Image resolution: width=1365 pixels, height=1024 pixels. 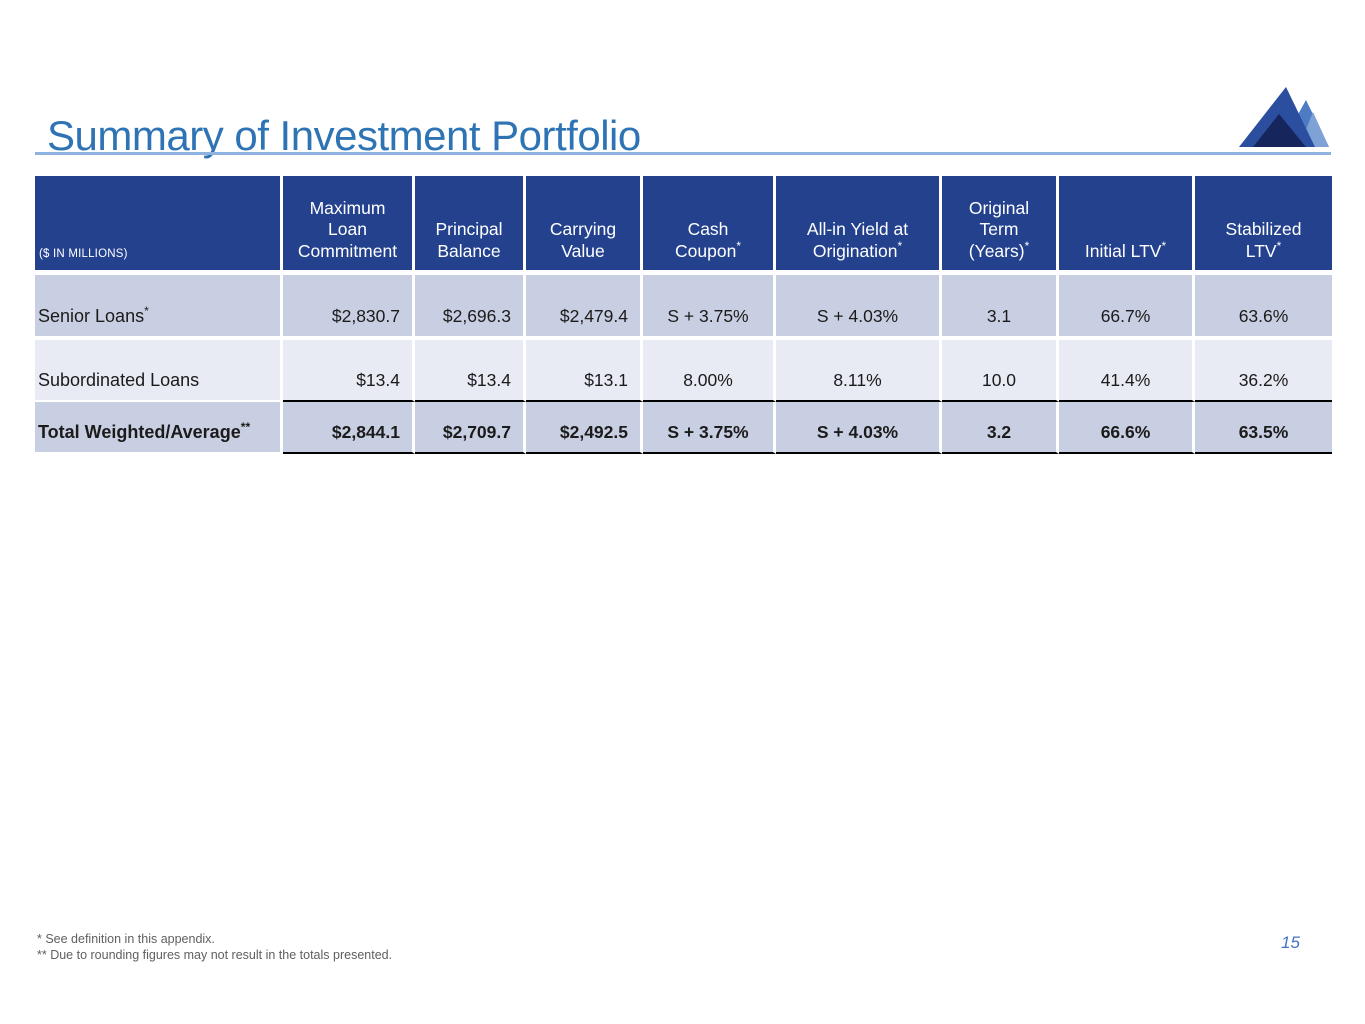 What do you see at coordinates (1284, 117) in the screenshot?
I see `mountain-logo-icon` at bounding box center [1284, 117].